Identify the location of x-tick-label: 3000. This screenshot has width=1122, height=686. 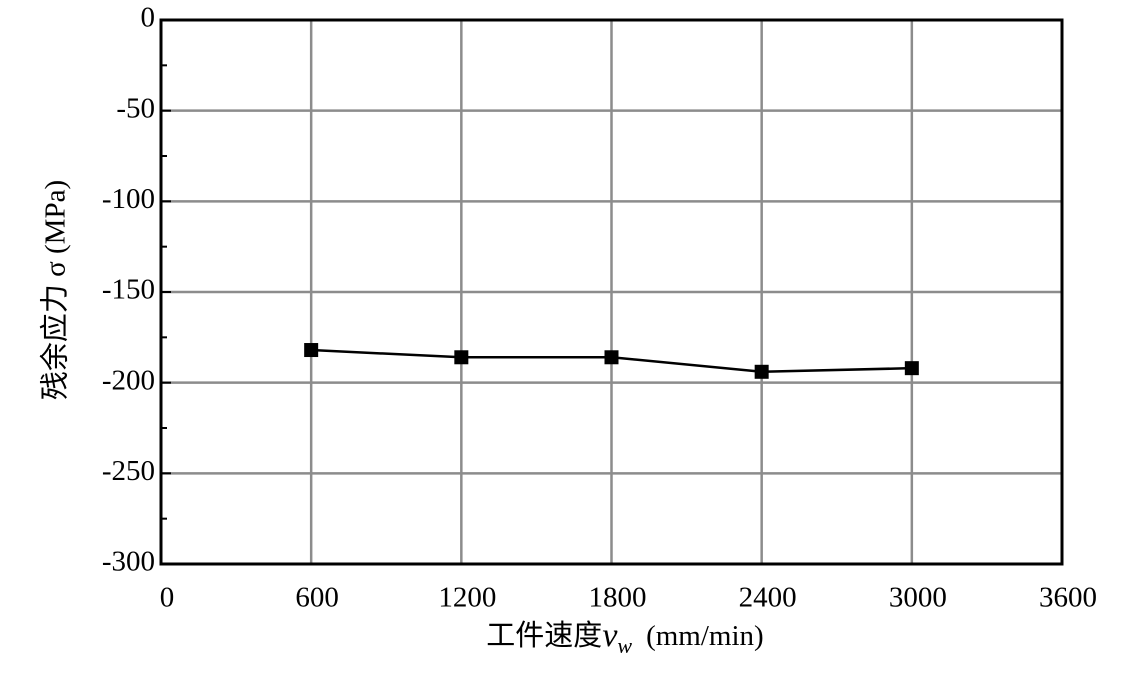
(918, 598).